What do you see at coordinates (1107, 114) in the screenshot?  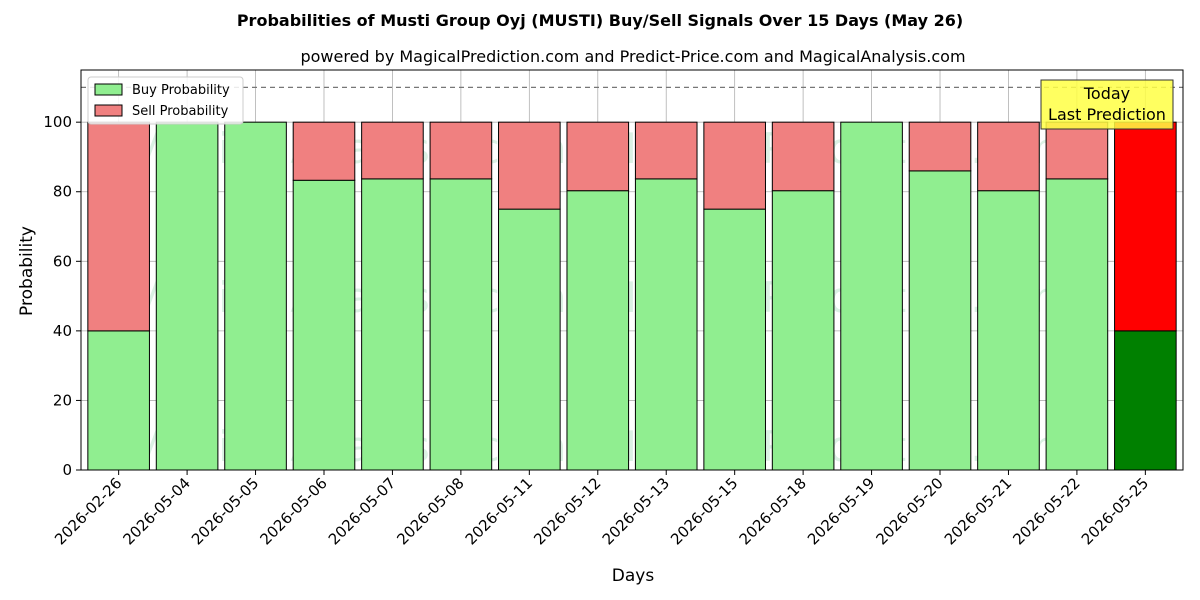 I see `today-annotation-line-2: Last Prediction` at bounding box center [1107, 114].